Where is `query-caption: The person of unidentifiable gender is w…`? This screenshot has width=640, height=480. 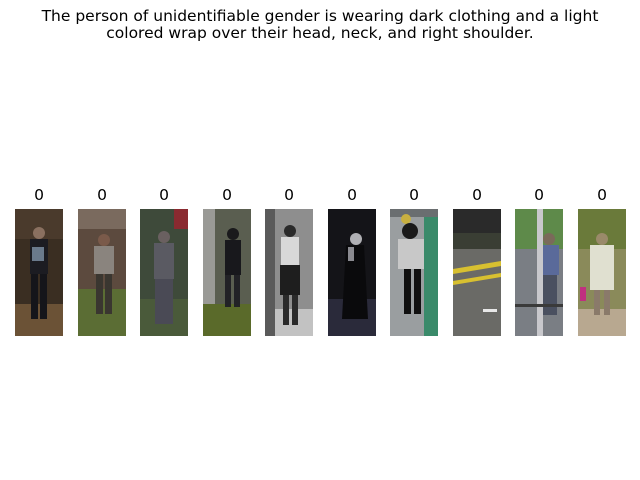
query-caption: The person of unidentifiable gender is w… is located at coordinates (320, 24).